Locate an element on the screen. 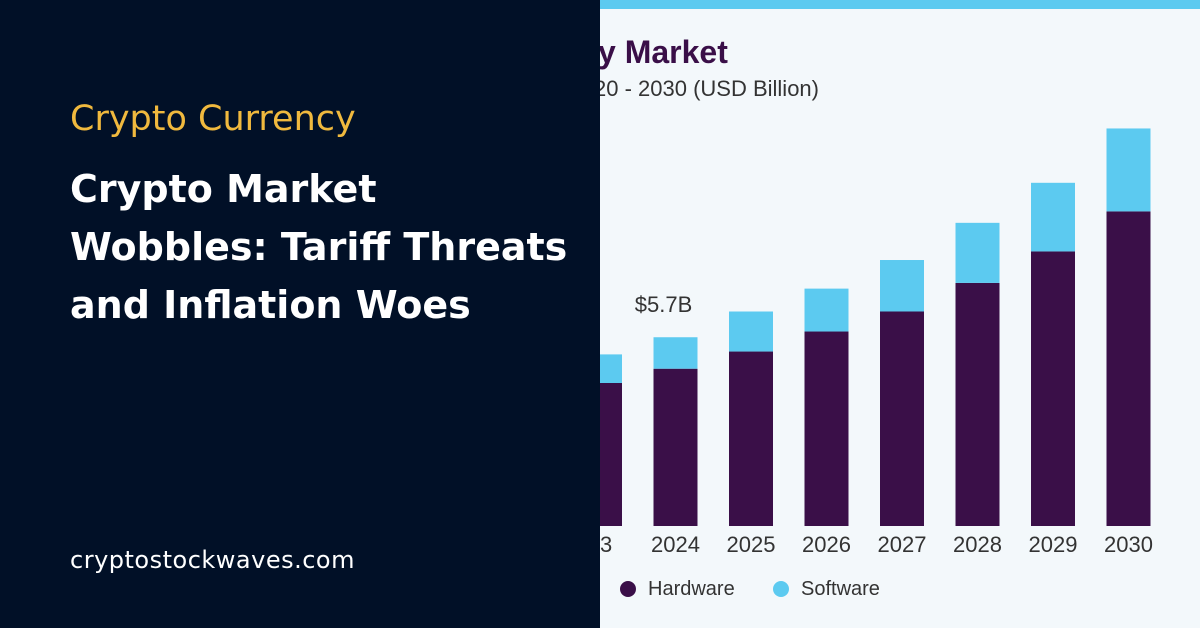 The image size is (1200, 628). bar-software-2024 is located at coordinates (675, 353).